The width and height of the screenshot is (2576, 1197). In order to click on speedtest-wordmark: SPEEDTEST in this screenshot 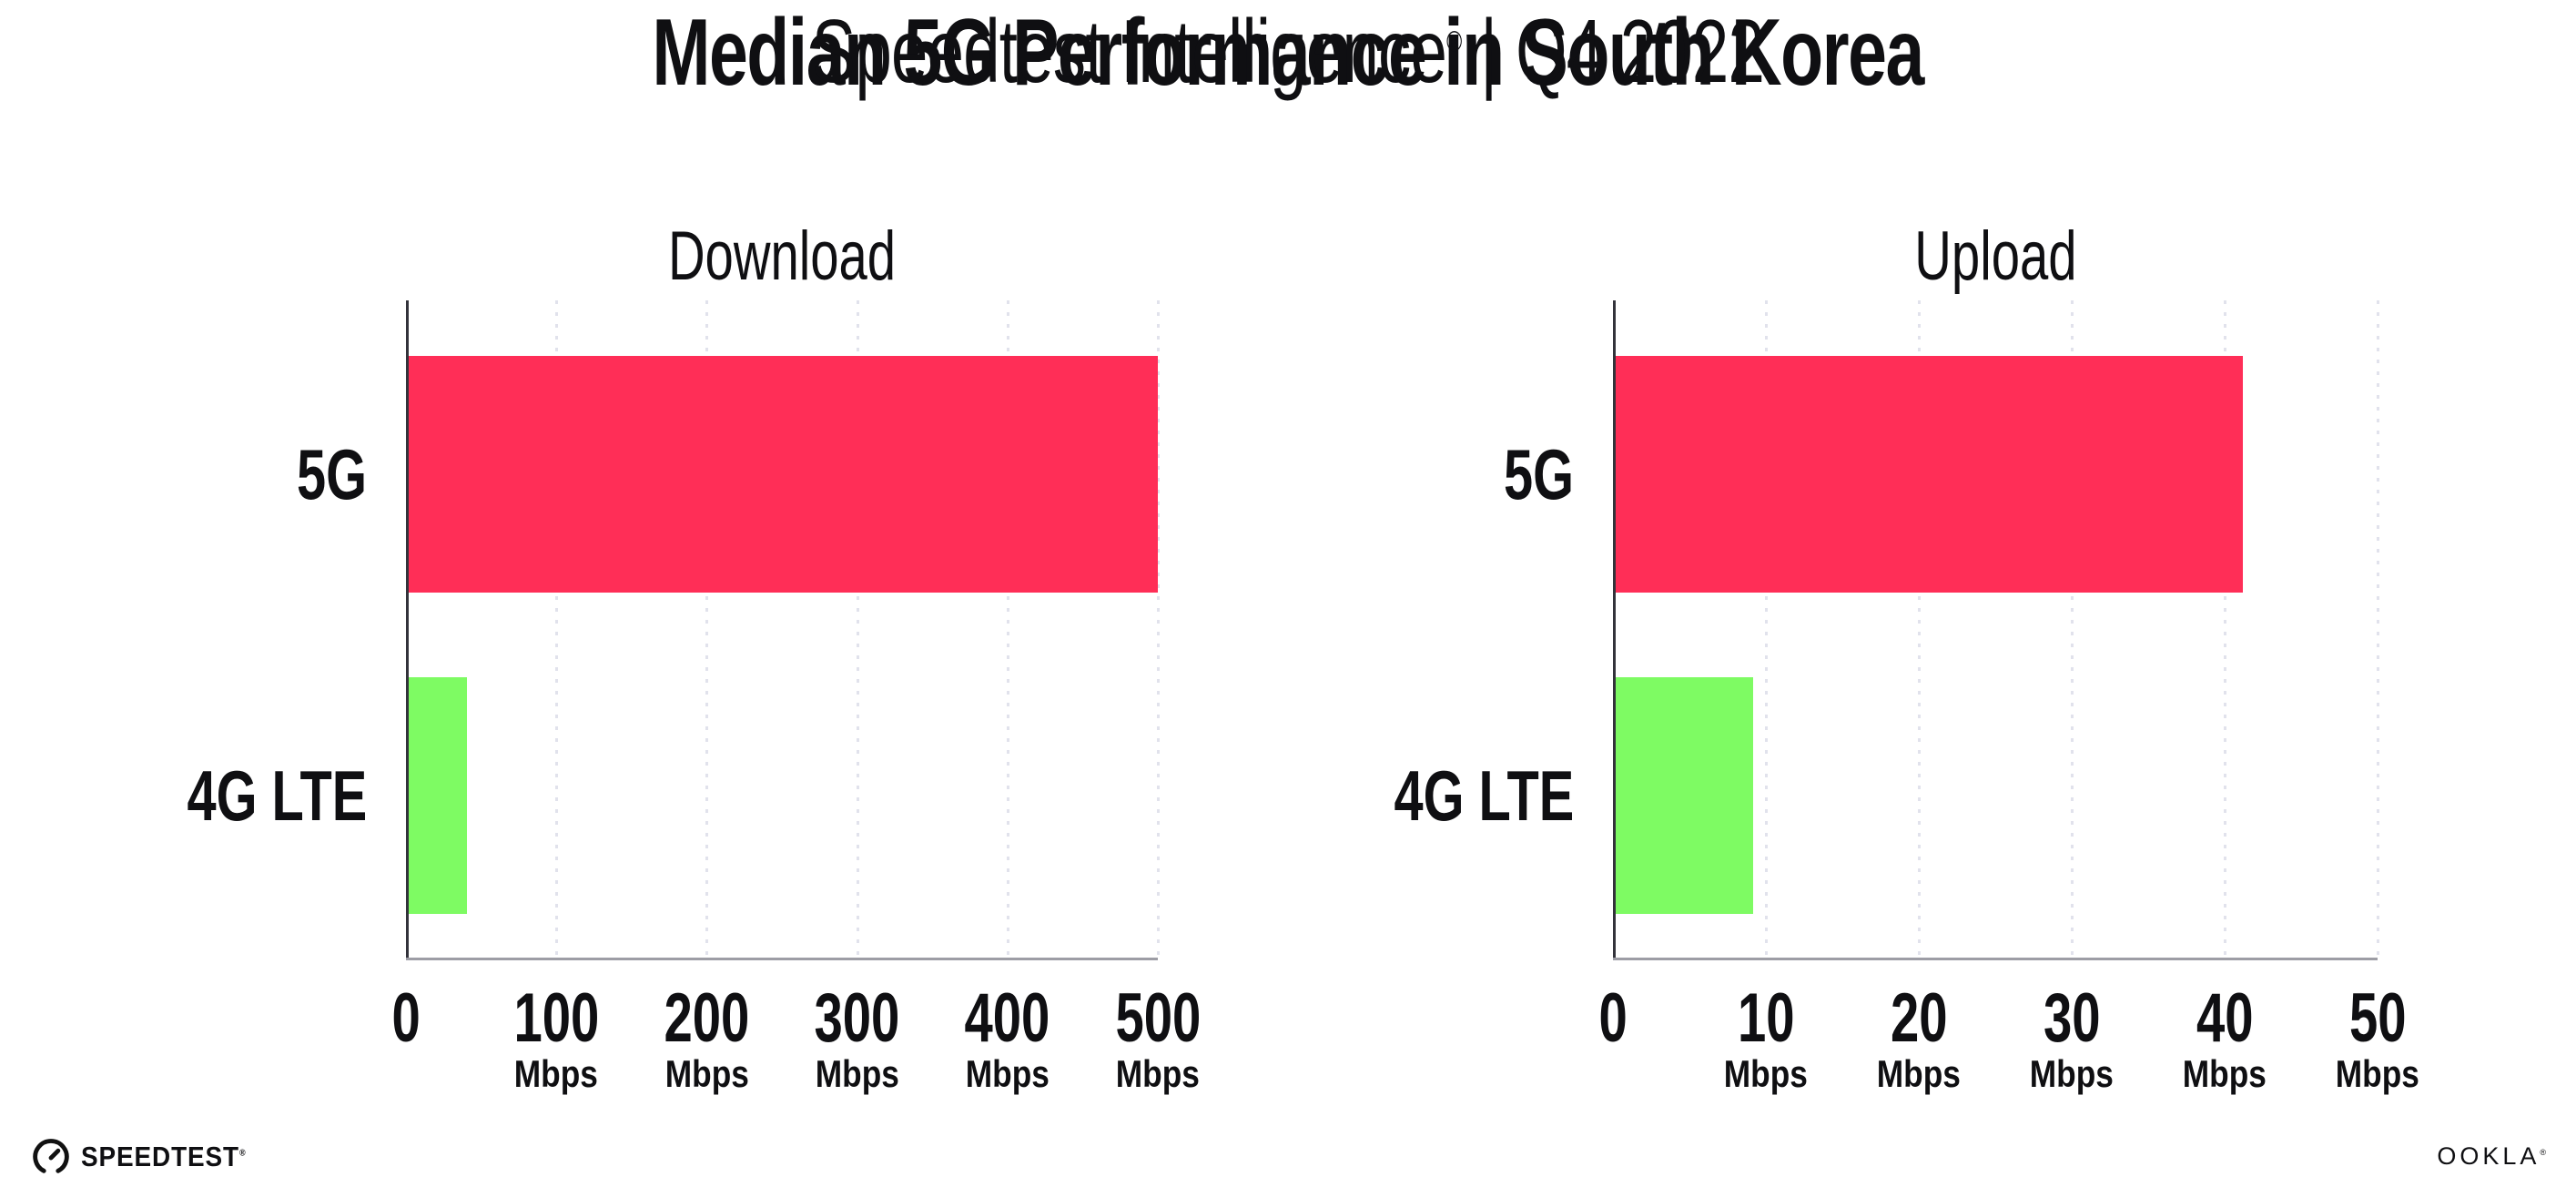, I will do `click(160, 1156)`.